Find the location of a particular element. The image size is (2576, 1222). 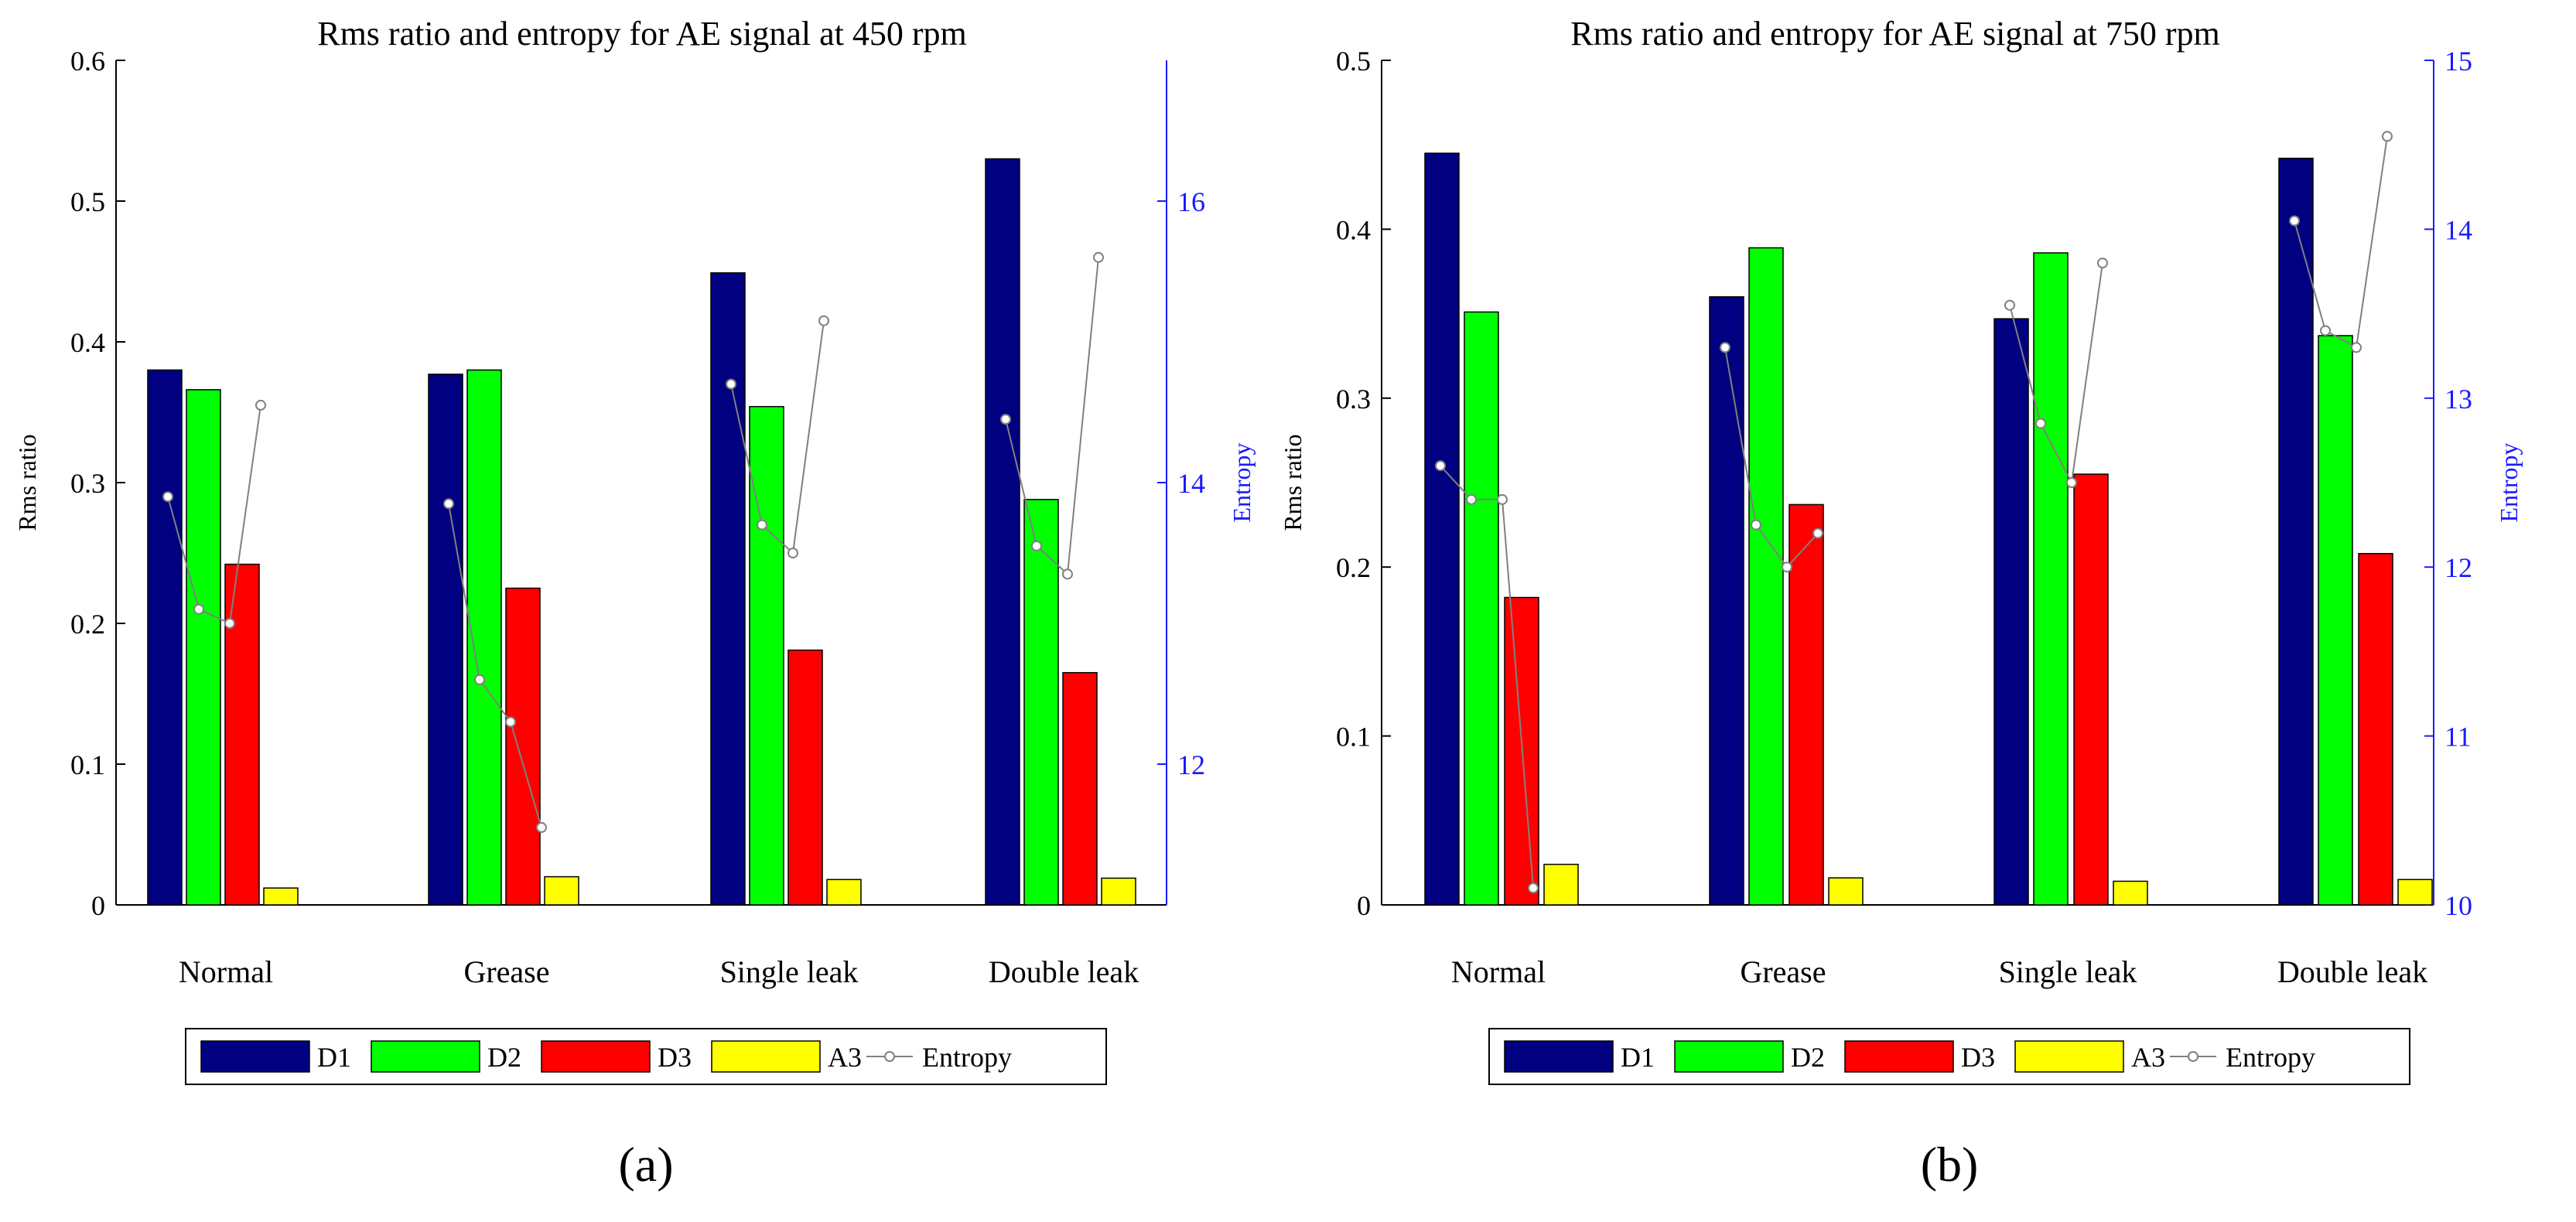

y-tick-label: 0.5 is located at coordinates (87, 201).